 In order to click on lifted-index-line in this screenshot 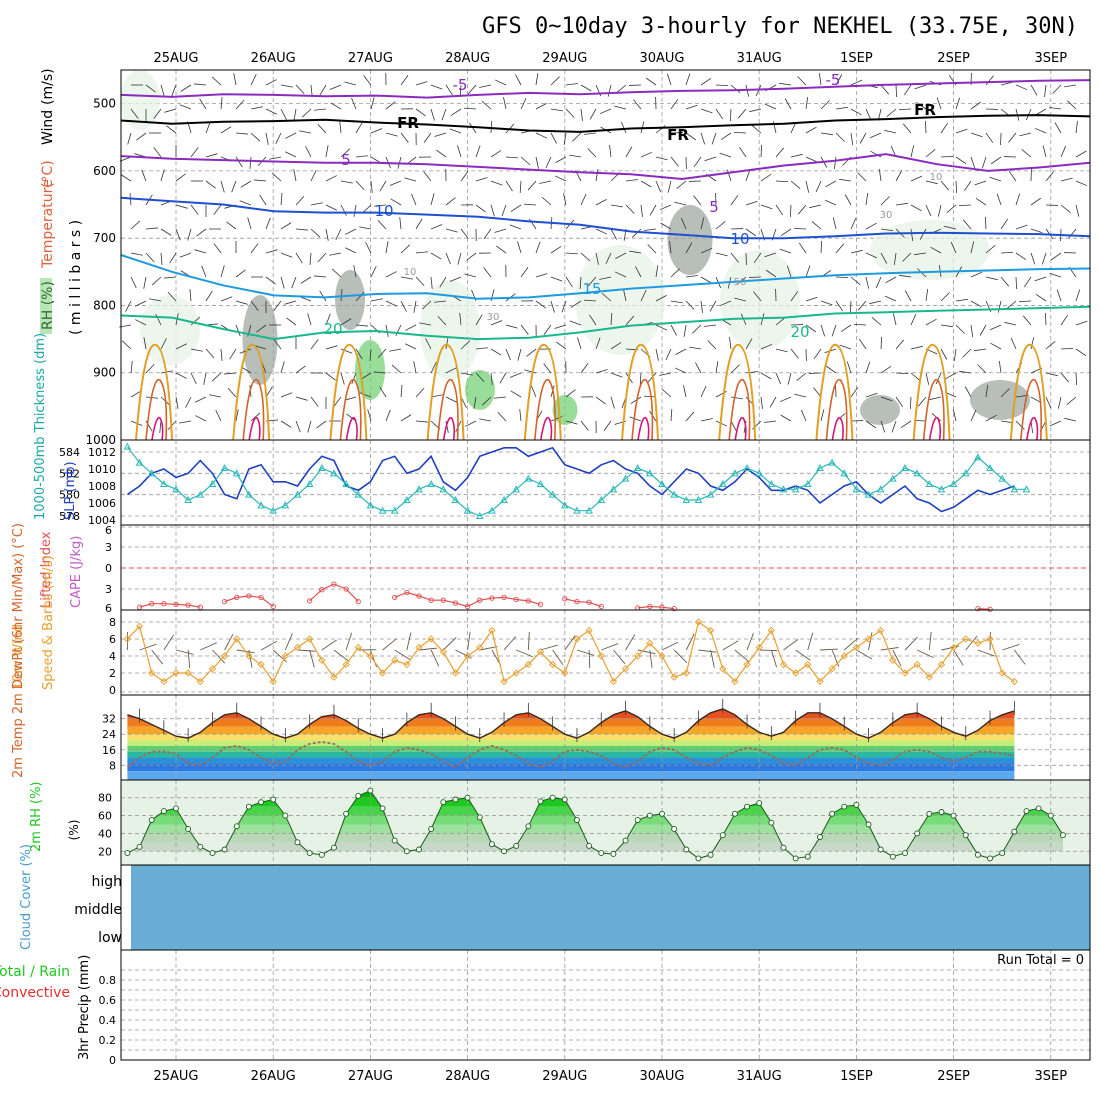, I will do `click(334, 593)`.